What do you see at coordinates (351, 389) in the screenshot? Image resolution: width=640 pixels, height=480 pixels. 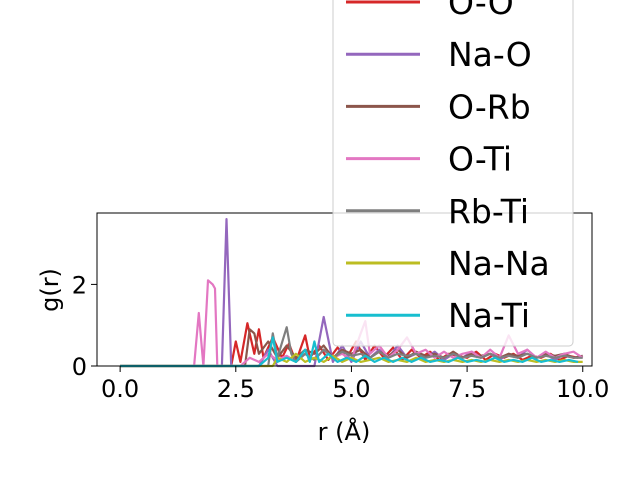 I see `x-tick-label: 5.0` at bounding box center [351, 389].